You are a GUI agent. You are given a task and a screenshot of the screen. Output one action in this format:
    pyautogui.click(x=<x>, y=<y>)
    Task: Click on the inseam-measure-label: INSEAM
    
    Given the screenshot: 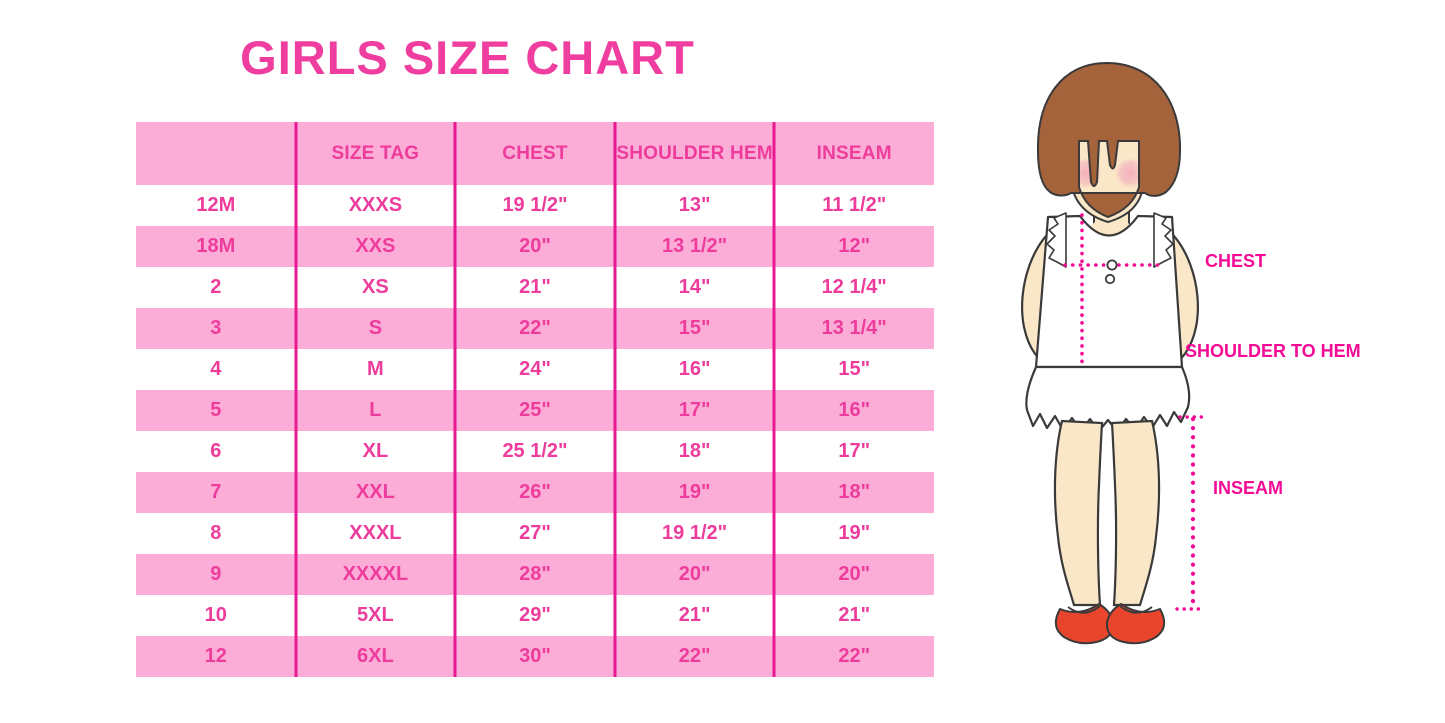 What is the action you would take?
    pyautogui.click(x=1248, y=488)
    